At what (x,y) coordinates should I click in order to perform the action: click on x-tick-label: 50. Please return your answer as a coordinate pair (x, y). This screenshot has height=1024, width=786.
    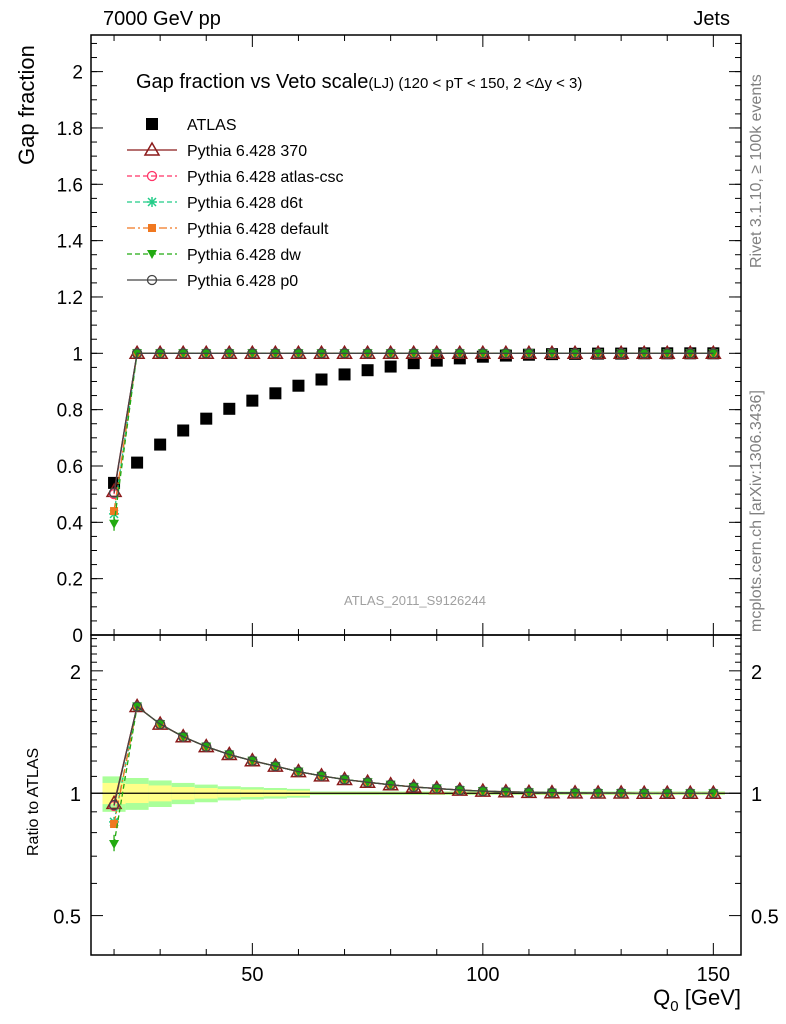
    Looking at the image, I should click on (252, 975).